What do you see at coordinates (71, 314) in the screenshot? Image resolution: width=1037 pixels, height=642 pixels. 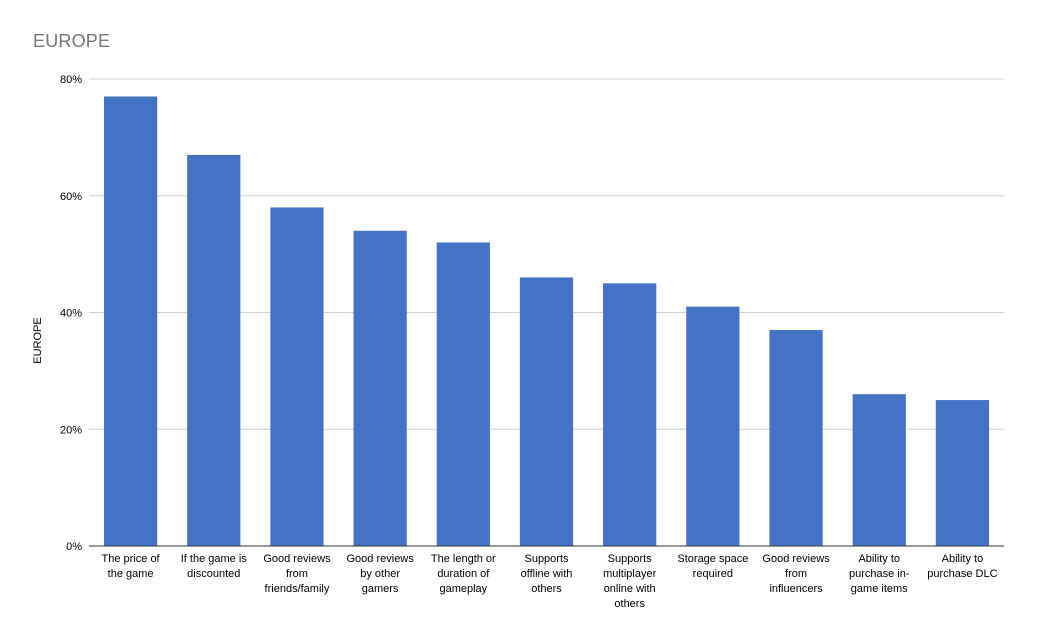 I see `y-tick-label: 40%` at bounding box center [71, 314].